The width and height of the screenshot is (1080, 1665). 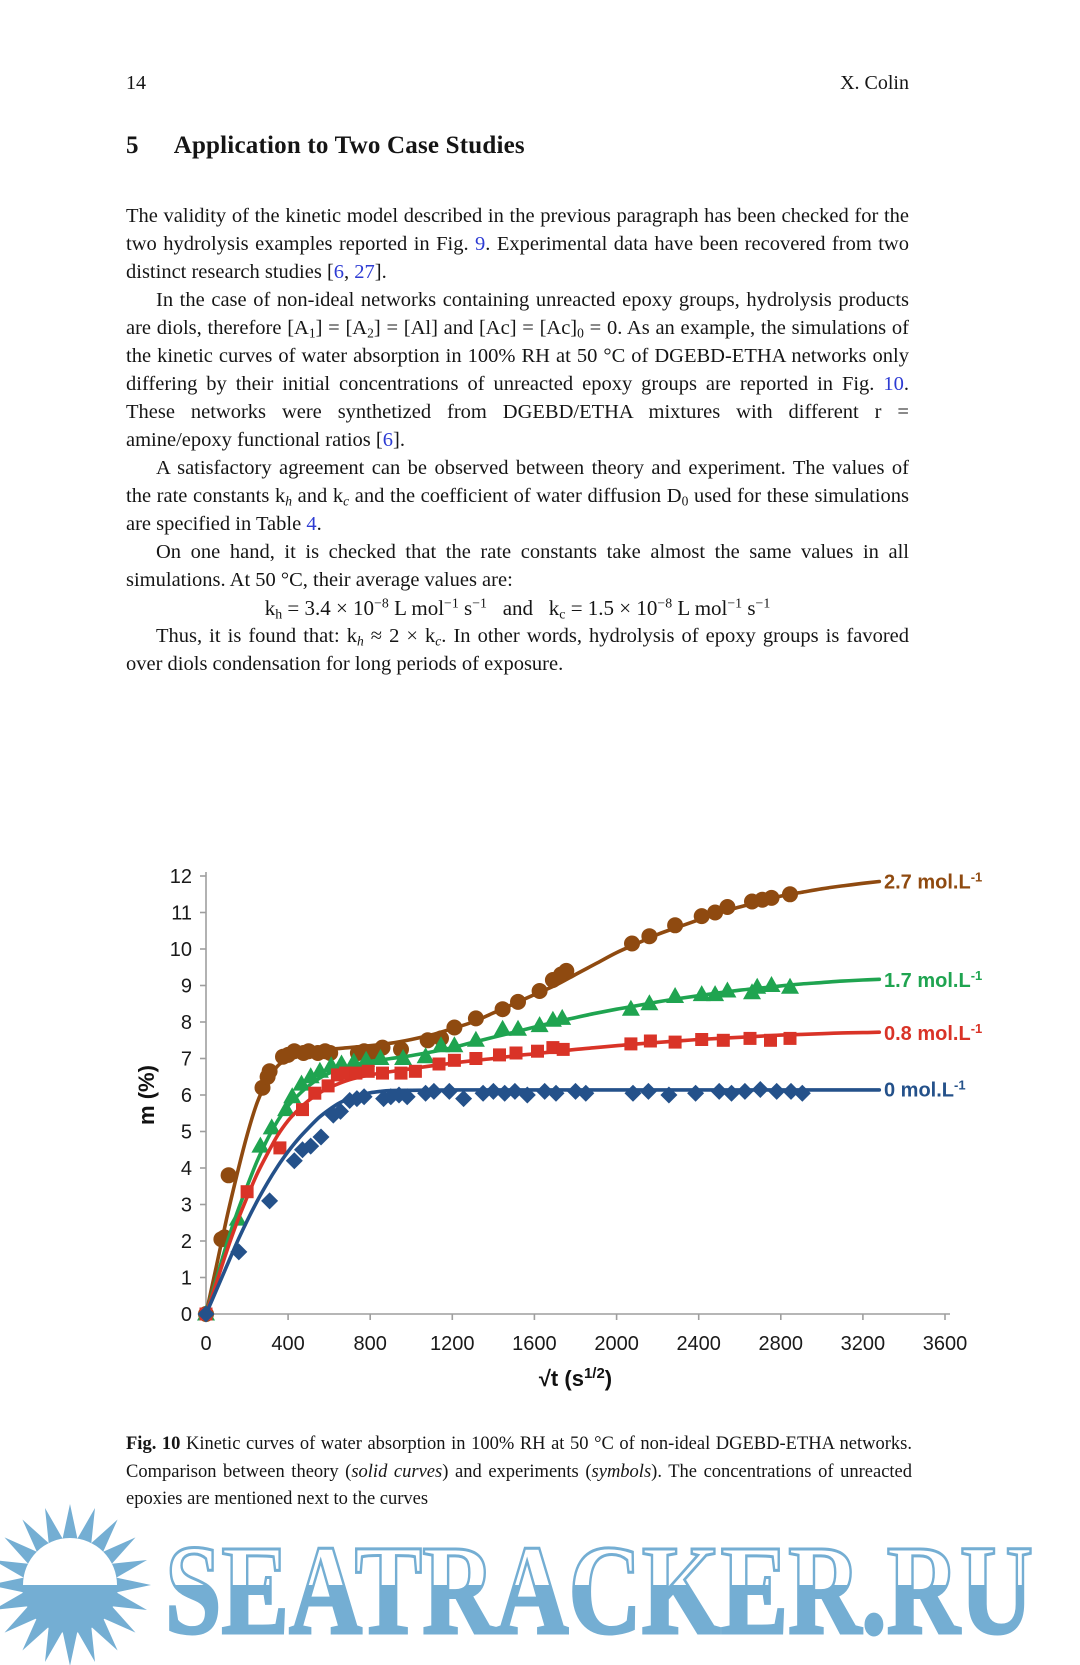 I want to click on x-tick-label: 1600, so click(x=534, y=1344).